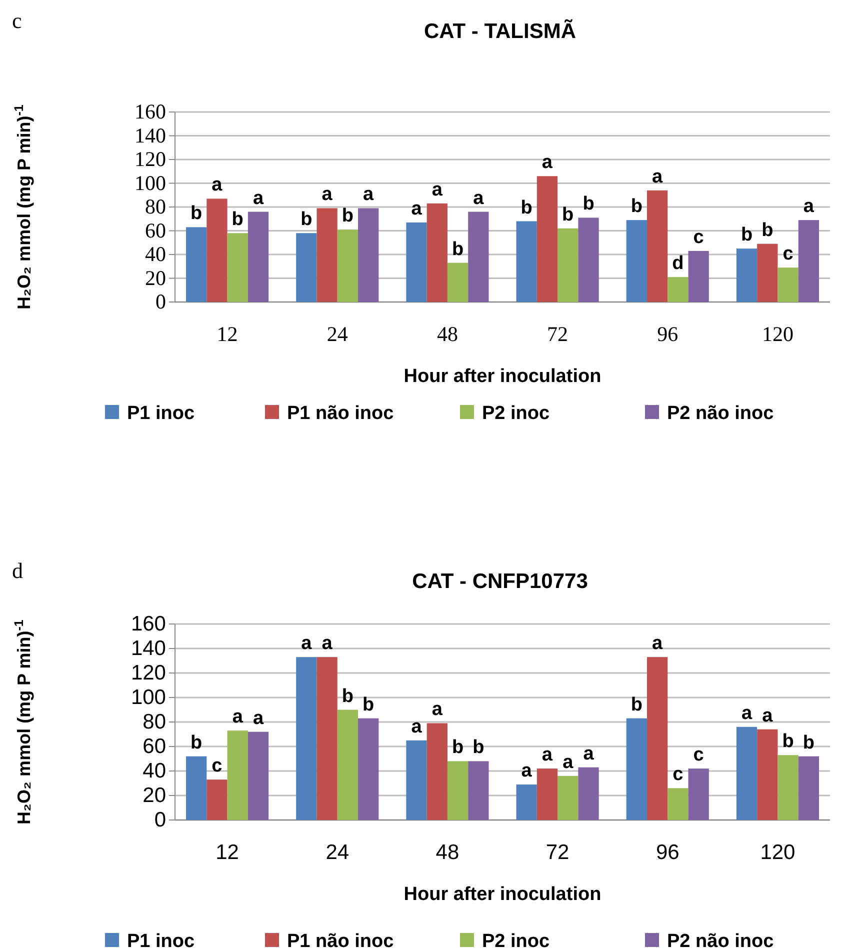 The image size is (842, 951). Describe the element at coordinates (227, 852) in the screenshot. I see `x-tick-label: 12` at that location.